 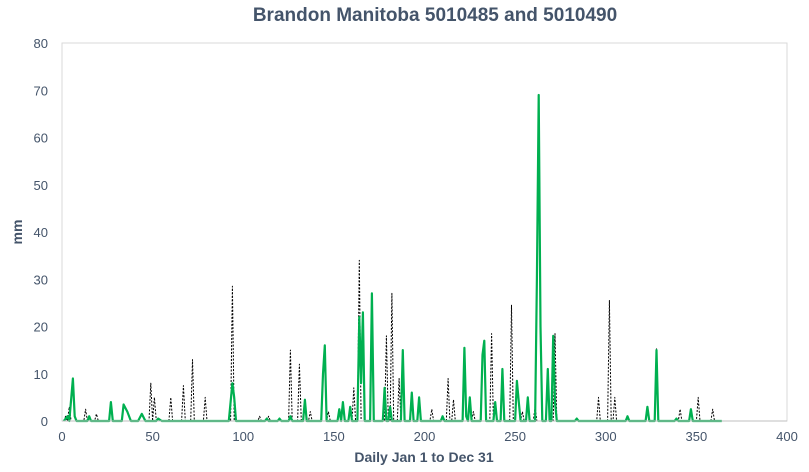 I want to click on y-axis-title: mm, so click(x=17, y=232).